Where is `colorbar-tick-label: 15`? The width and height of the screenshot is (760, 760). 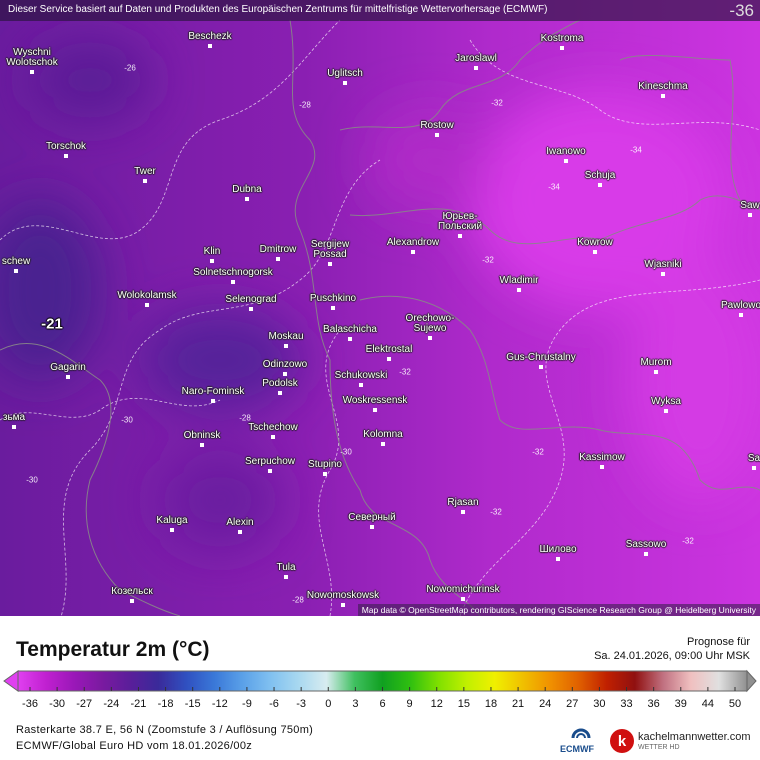 colorbar-tick-label: 15 is located at coordinates (463, 704).